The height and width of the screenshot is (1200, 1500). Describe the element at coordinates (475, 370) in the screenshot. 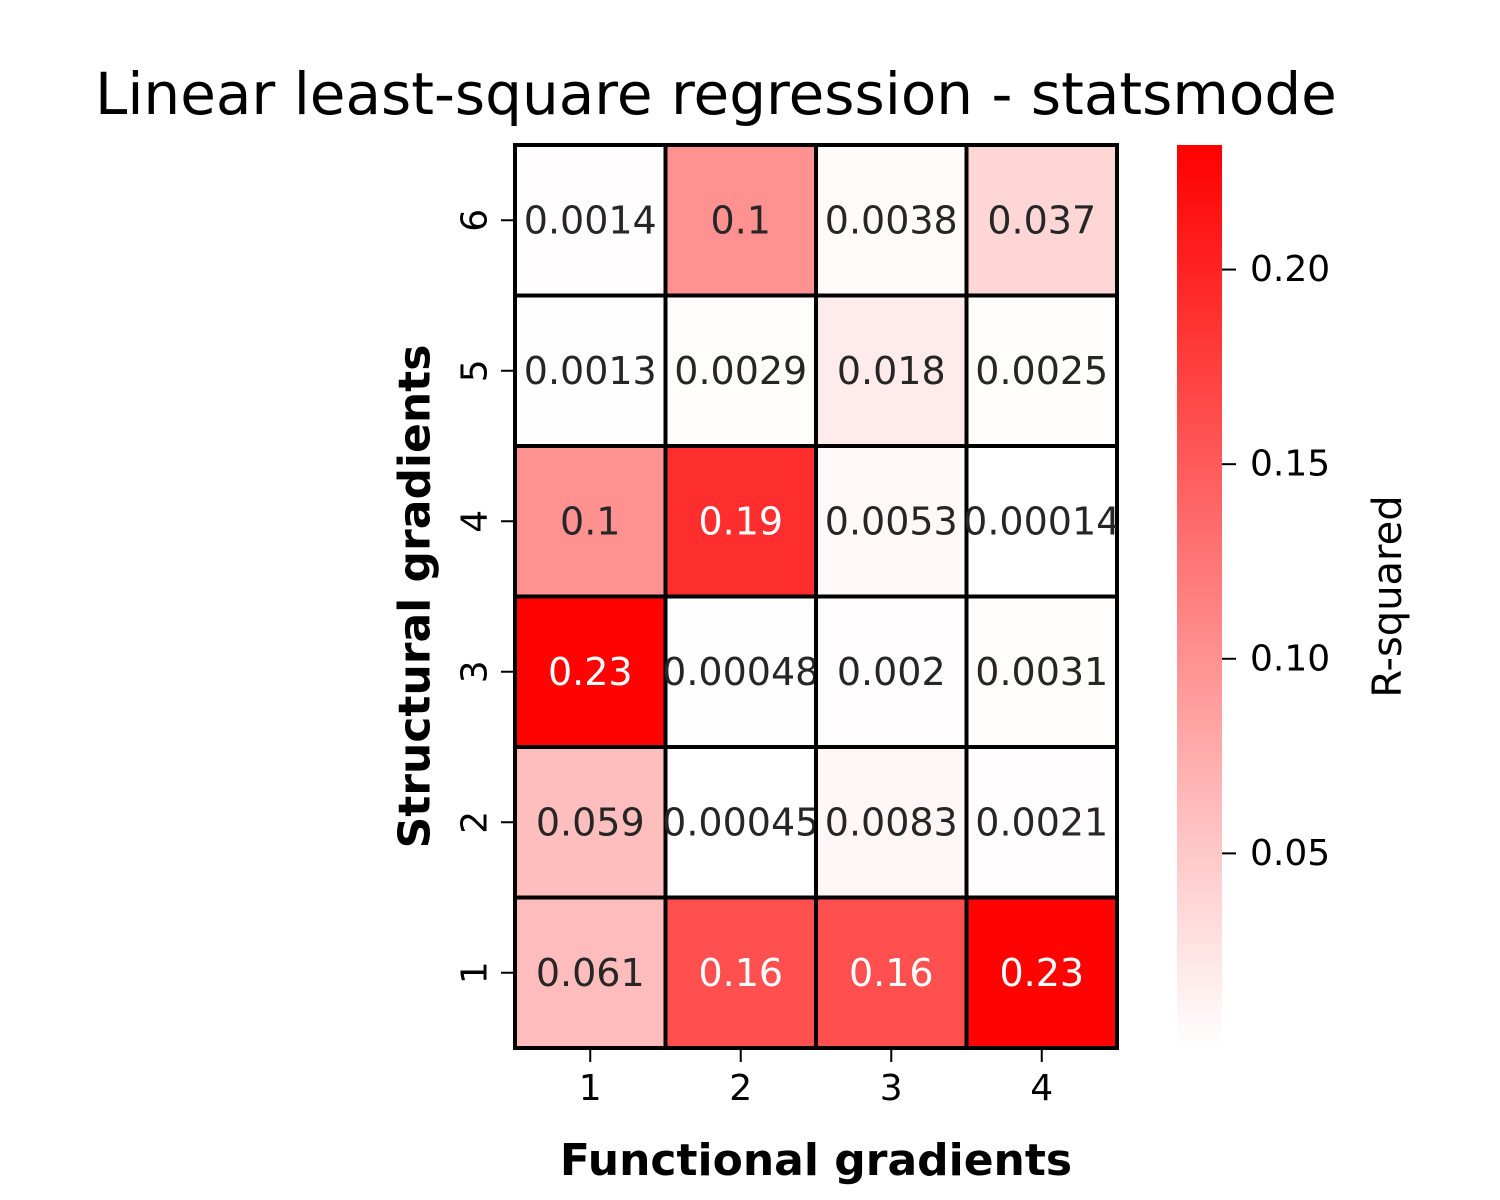

I see `y-tick-label: 5` at that location.